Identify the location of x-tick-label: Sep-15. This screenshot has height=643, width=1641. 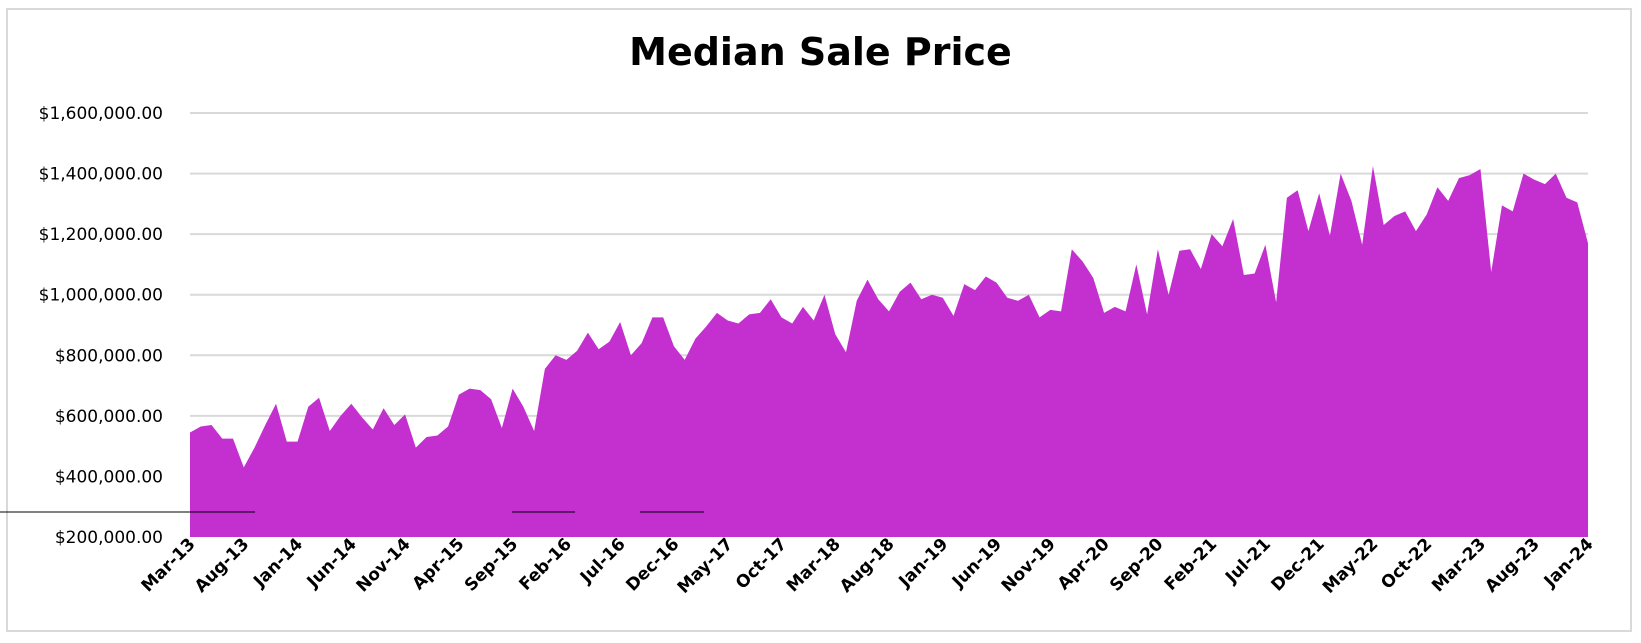
(491, 564).